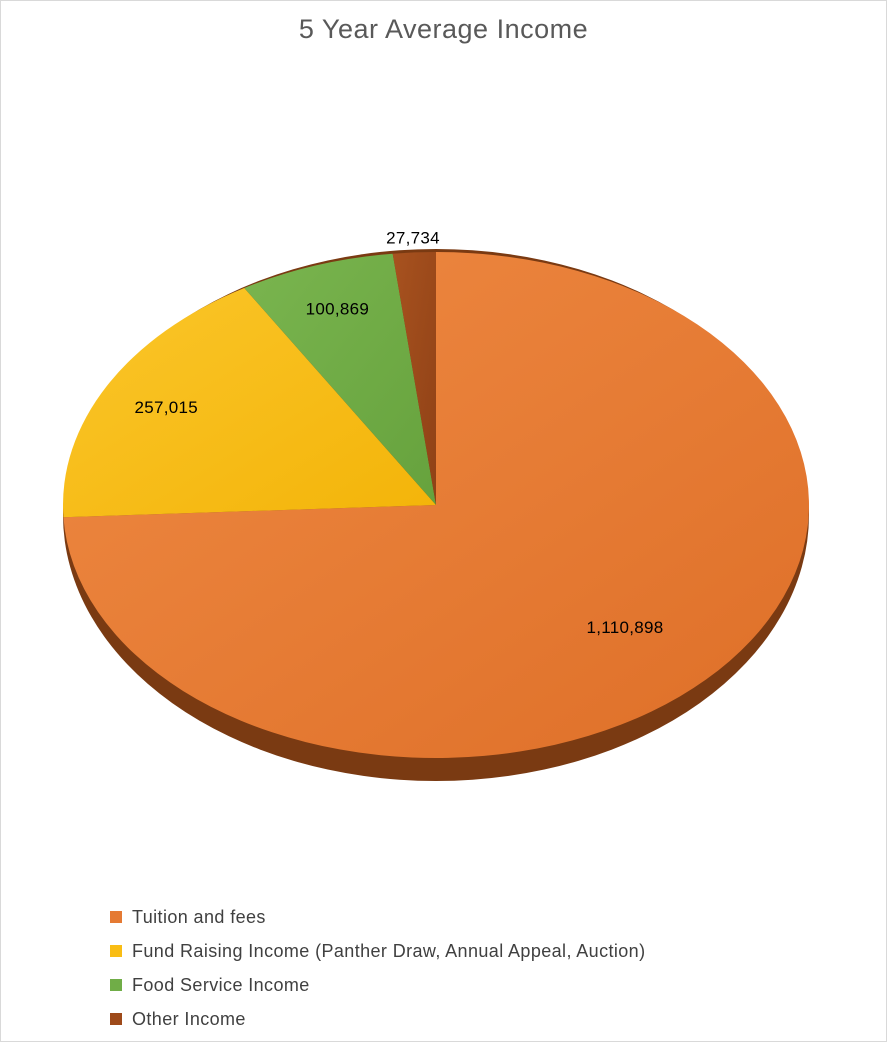 Image resolution: width=887 pixels, height=1042 pixels. Describe the element at coordinates (199, 916) in the screenshot. I see `legend-label-tuition: Tuition and fees` at that location.